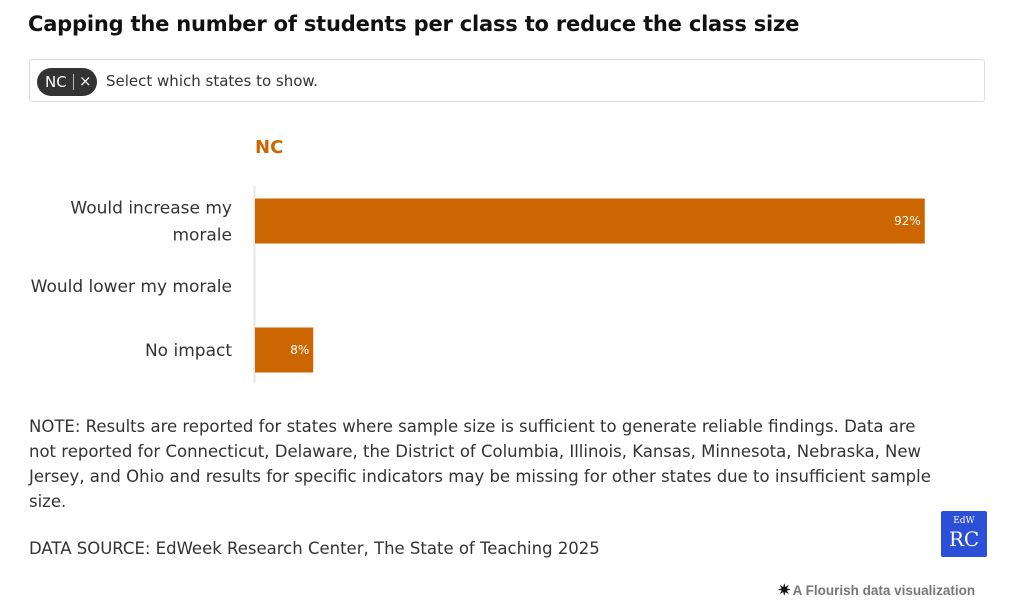  What do you see at coordinates (964, 521) in the screenshot?
I see `logo-top-text: EdW` at bounding box center [964, 521].